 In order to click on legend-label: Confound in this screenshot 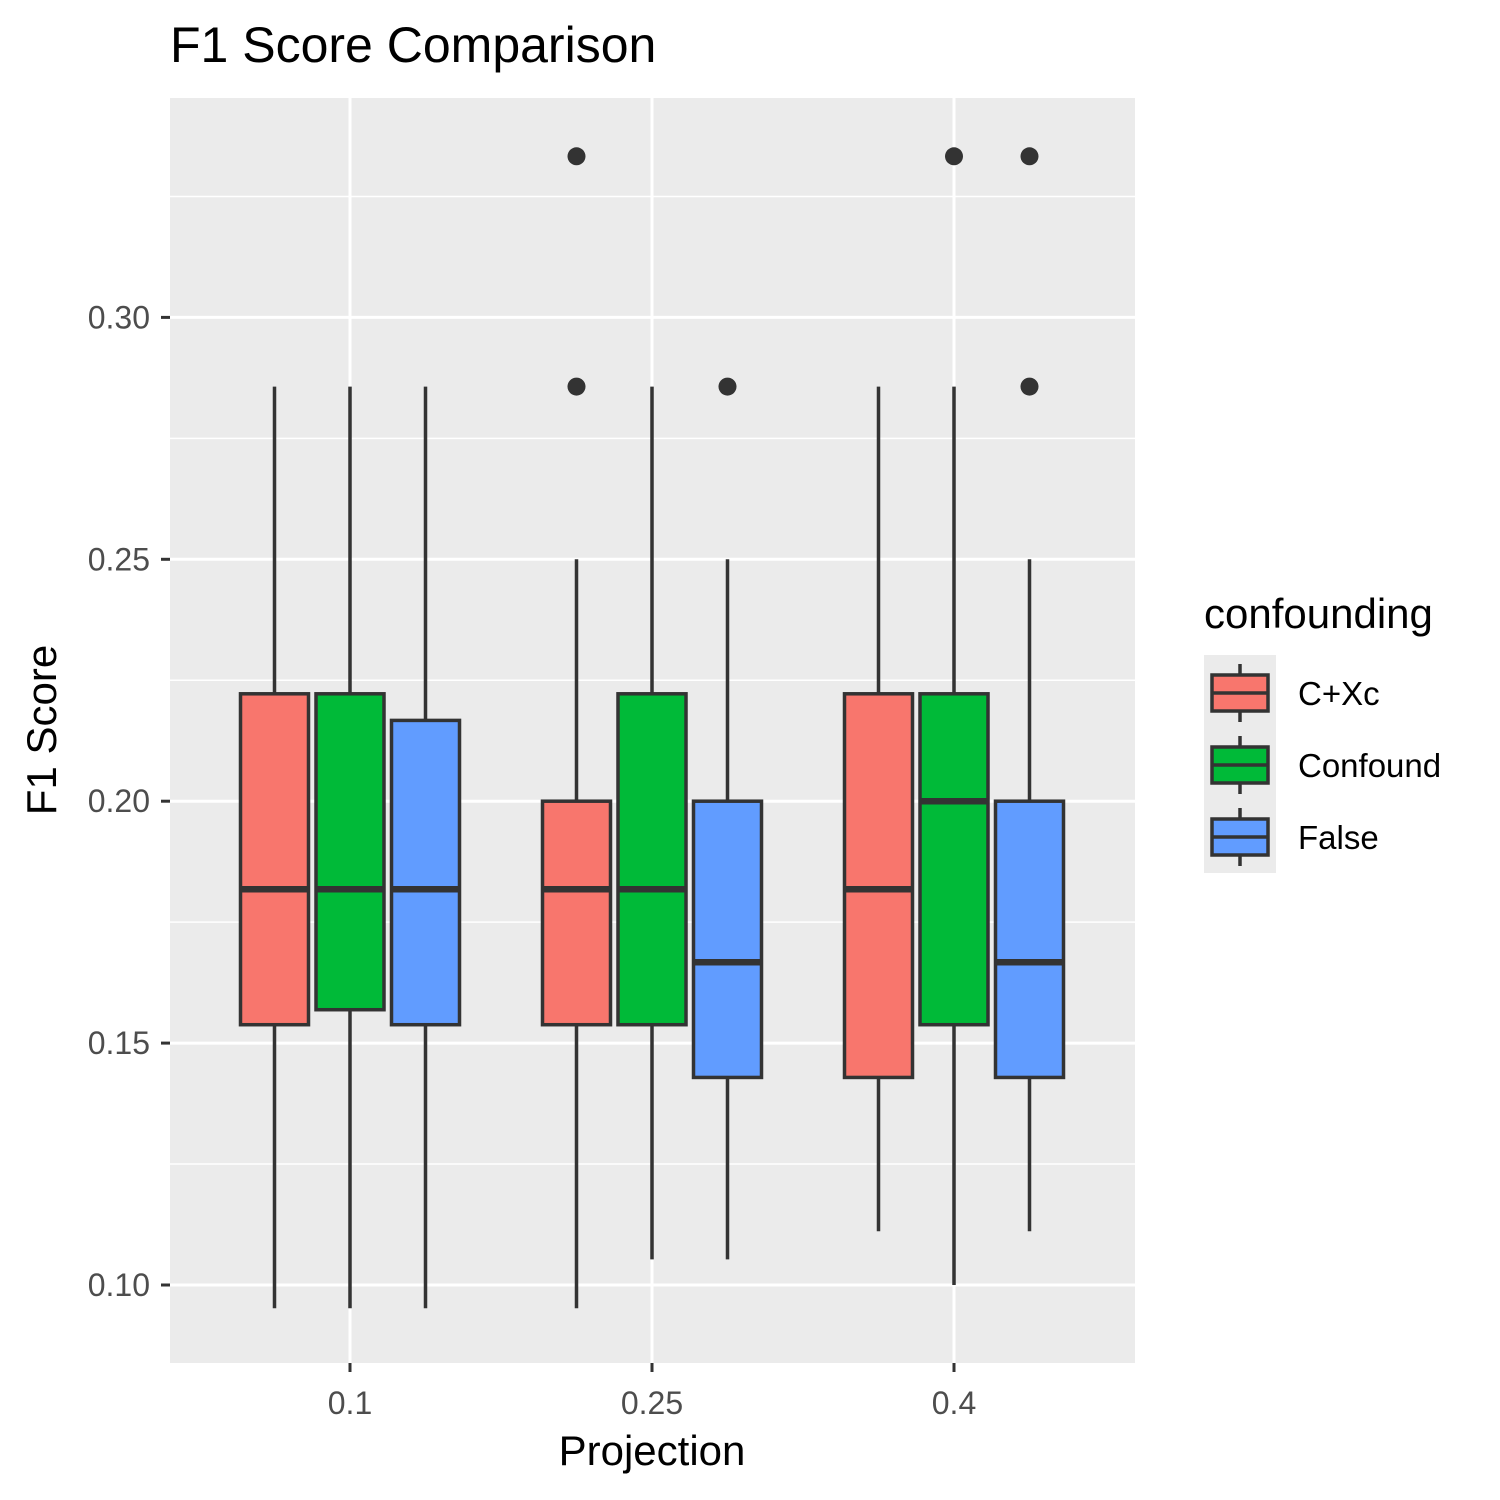, I will do `click(1369, 765)`.